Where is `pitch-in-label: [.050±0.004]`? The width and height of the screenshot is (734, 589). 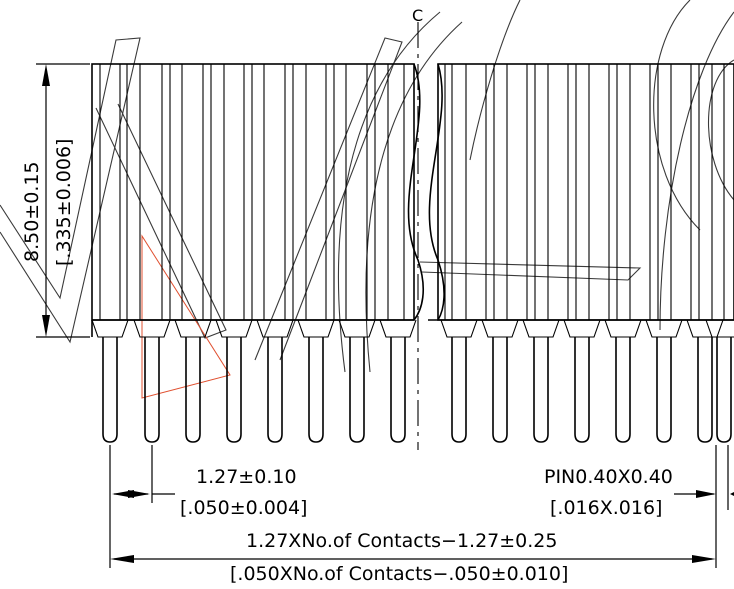
pitch-in-label: [.050±0.004] is located at coordinates (243, 508).